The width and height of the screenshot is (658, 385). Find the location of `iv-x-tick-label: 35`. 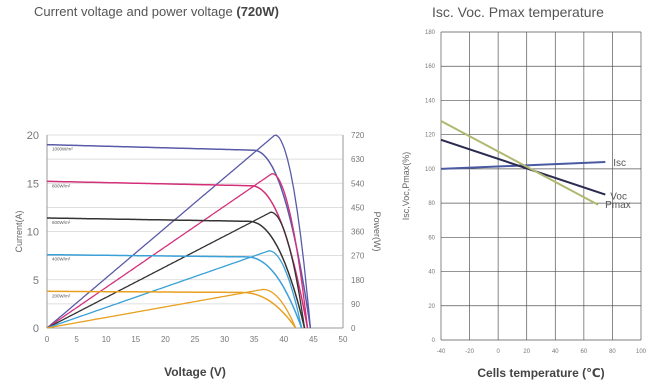

iv-x-tick-label: 35 is located at coordinates (254, 339).